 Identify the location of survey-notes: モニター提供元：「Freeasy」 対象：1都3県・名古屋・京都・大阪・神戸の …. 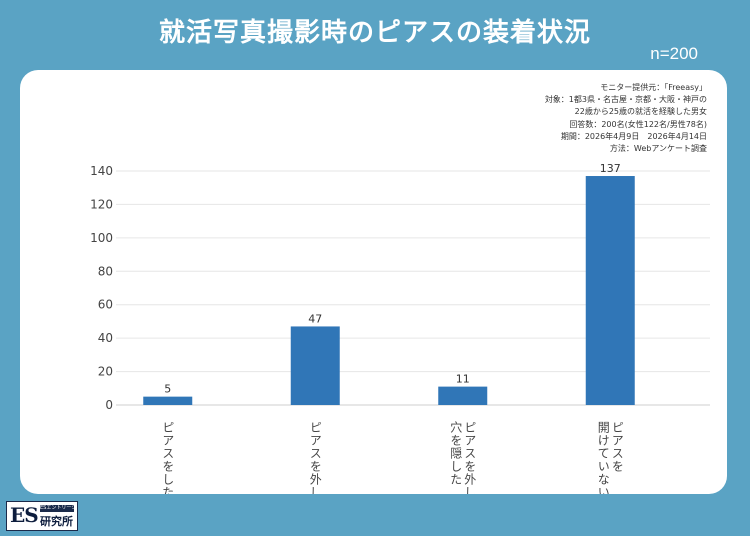
(626, 118).